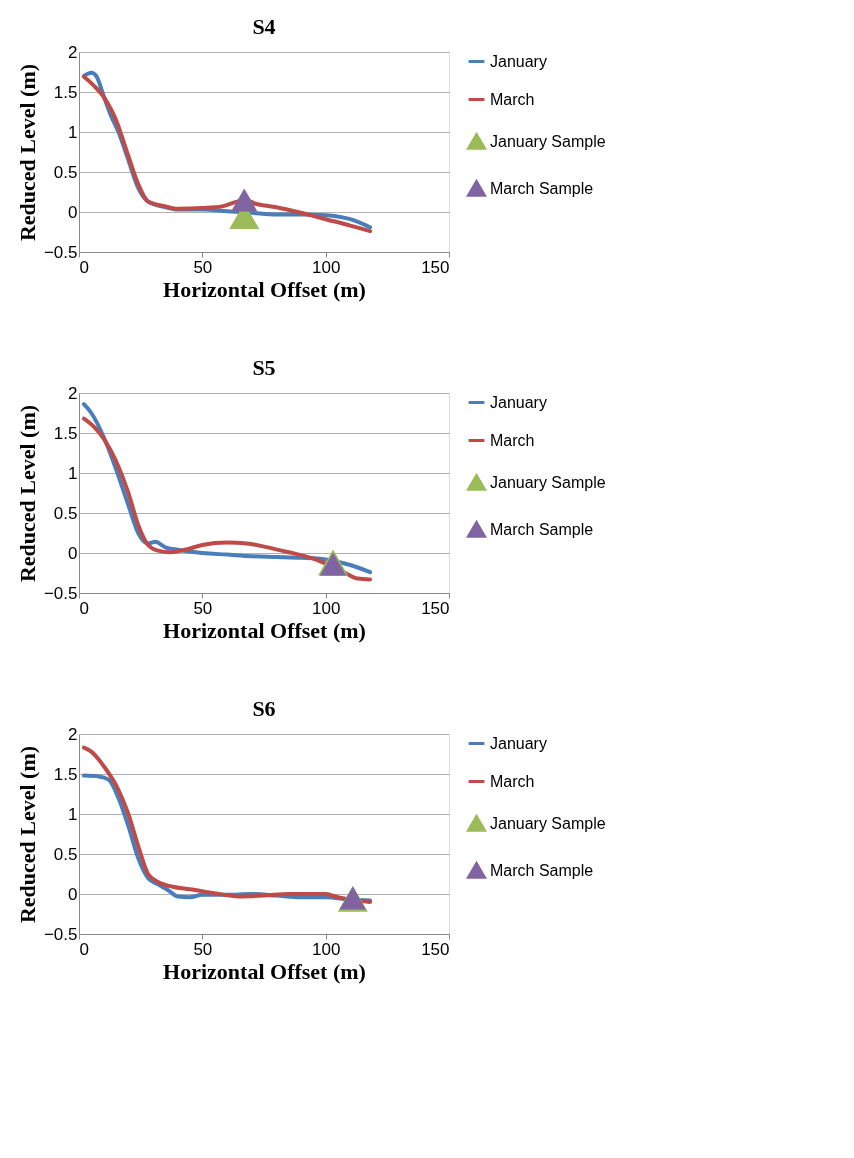 Image resolution: width=854 pixels, height=1158 pixels. Describe the element at coordinates (264, 26) in the screenshot. I see `chart-title: S4` at that location.